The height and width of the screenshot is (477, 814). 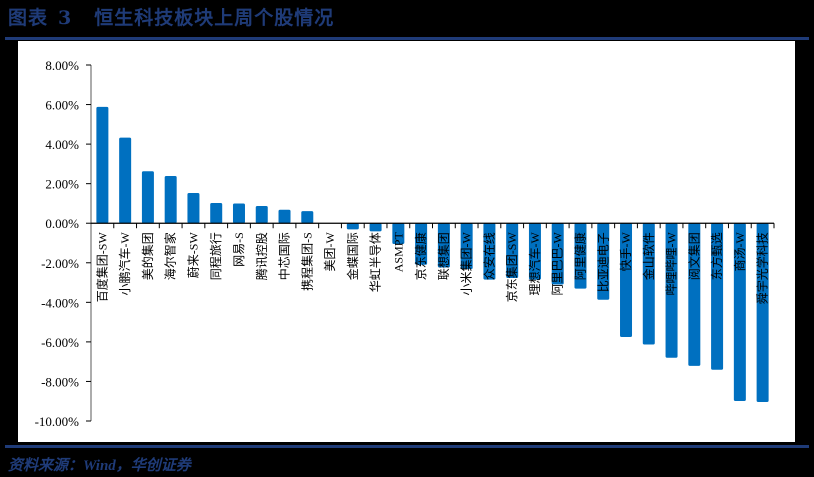 I want to click on x-category-label: 京东集团-SW, so click(x=511, y=267).